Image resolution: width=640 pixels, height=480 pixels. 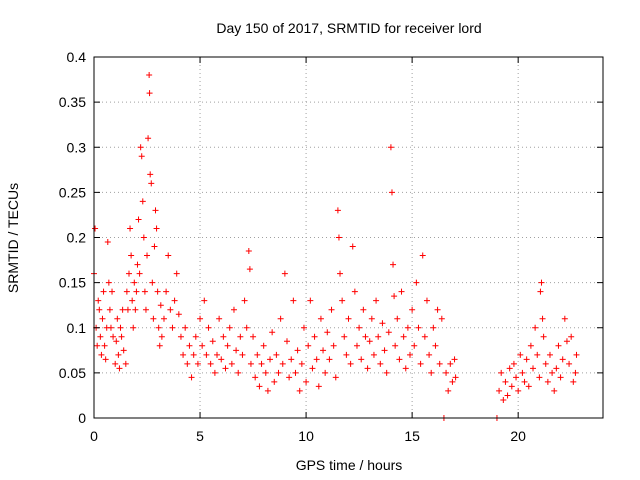 What do you see at coordinates (82, 418) in the screenshot?
I see `y-tick-label: 0` at bounding box center [82, 418].